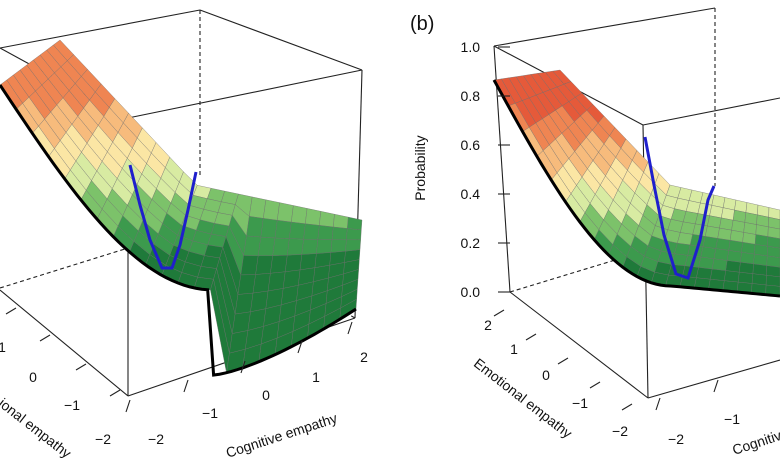 The width and height of the screenshot is (780, 470). What do you see at coordinates (488, 325) in the screenshot?
I see `tick-label: 2` at bounding box center [488, 325].